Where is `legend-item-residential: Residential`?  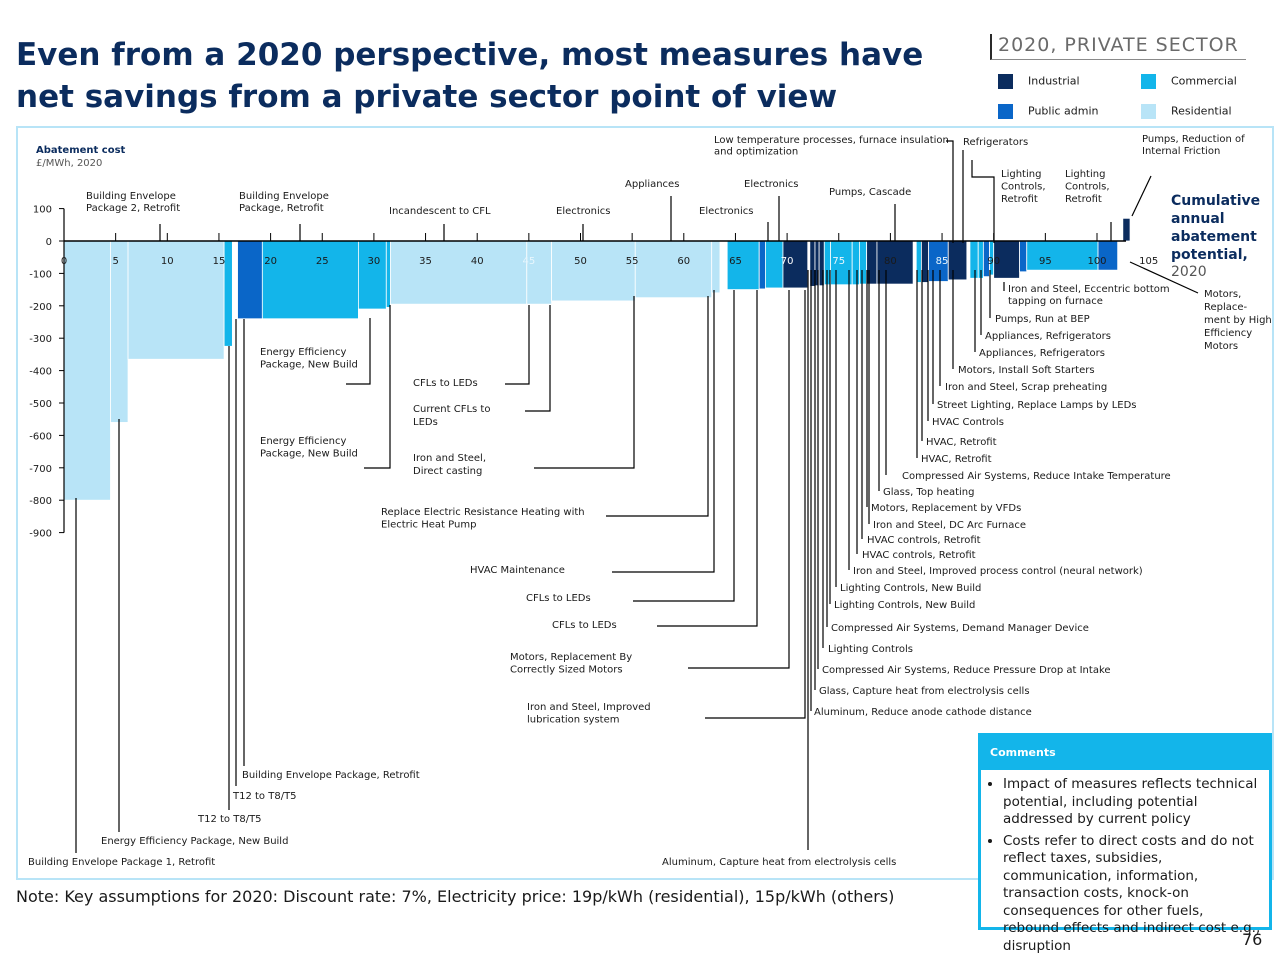
legend-item-residential: Residential is located at coordinates (1186, 111).